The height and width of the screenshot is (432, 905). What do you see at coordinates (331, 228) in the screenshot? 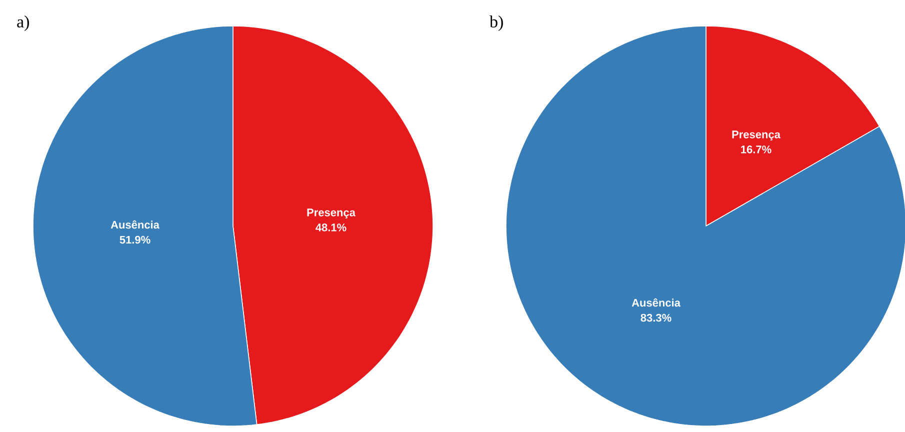
I see `data-label: 48.1%` at bounding box center [331, 228].